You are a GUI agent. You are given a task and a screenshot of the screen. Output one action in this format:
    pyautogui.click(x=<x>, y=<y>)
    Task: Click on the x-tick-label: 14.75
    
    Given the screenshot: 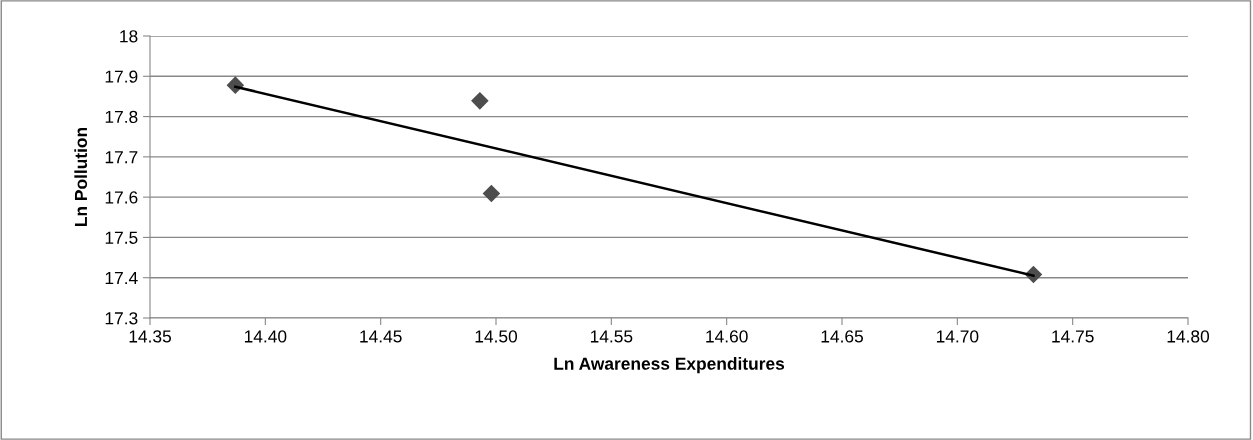 What is the action you would take?
    pyautogui.click(x=1073, y=336)
    